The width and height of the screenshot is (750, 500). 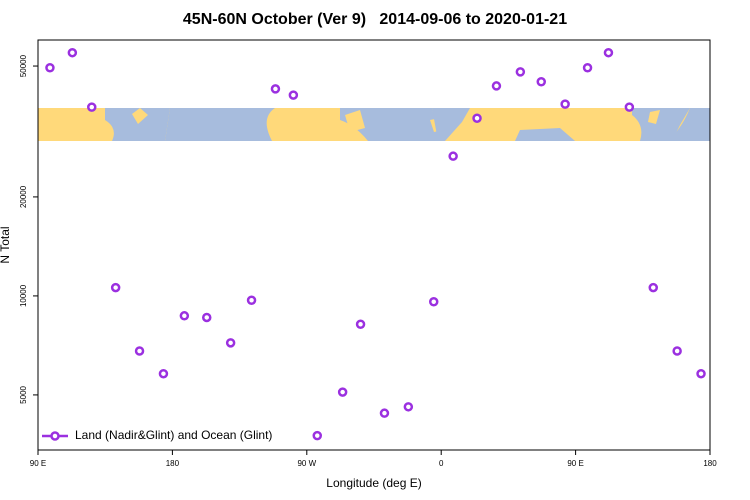 What do you see at coordinates (373, 483) in the screenshot?
I see `x-axis-label: Longitude (deg E)` at bounding box center [373, 483].